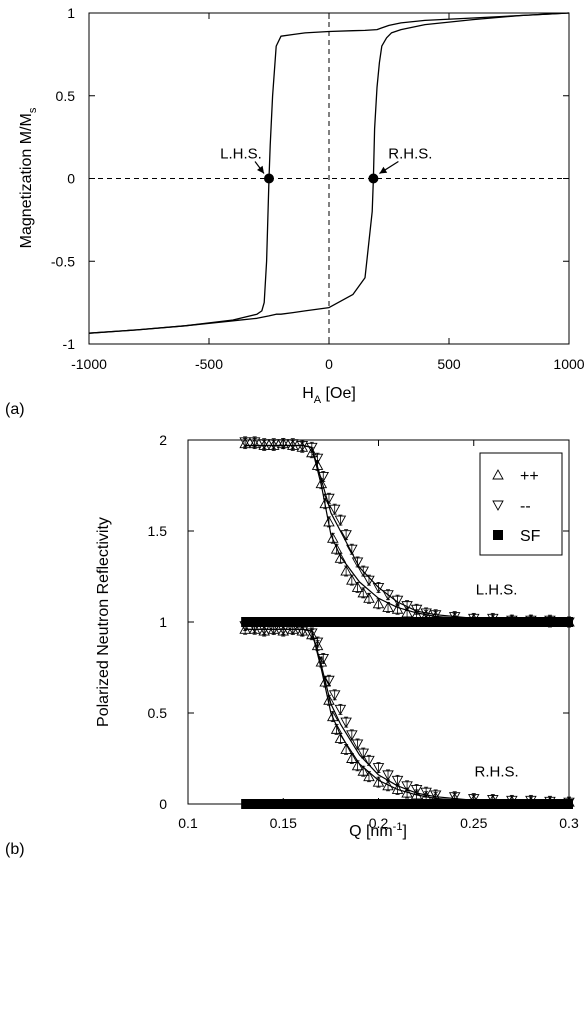  Describe the element at coordinates (497, 772) in the screenshot. I see `panel-b-curve-label: R.H.S.` at that location.